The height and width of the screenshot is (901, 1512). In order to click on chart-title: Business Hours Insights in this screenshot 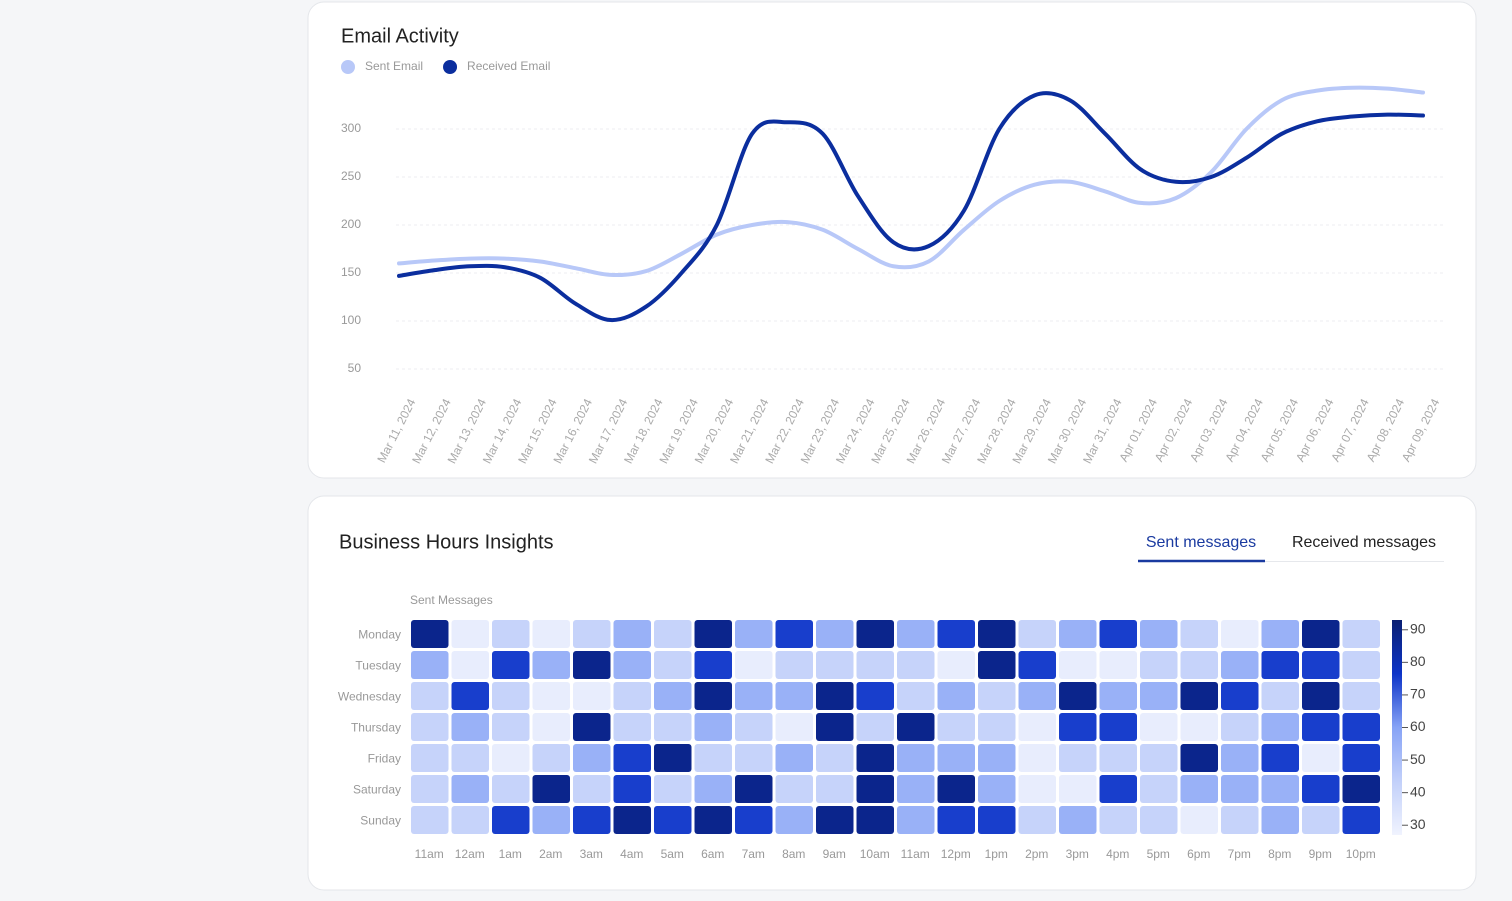, I will do `click(446, 542)`.